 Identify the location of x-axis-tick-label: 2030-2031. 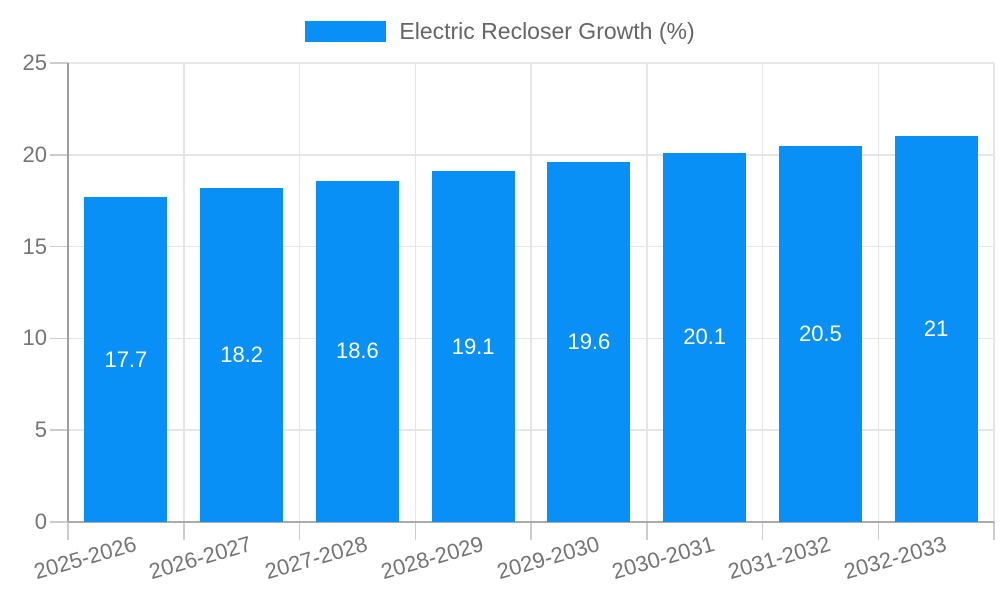
(663, 558).